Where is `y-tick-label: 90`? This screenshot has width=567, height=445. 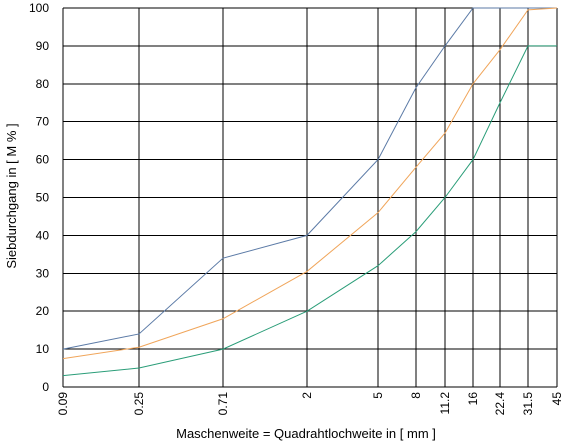
y-tick-label: 90 is located at coordinates (43, 46).